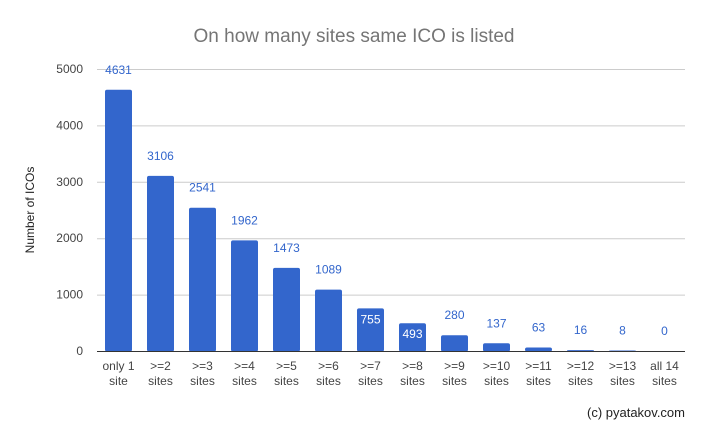  I want to click on data-label: 280, so click(454, 315).